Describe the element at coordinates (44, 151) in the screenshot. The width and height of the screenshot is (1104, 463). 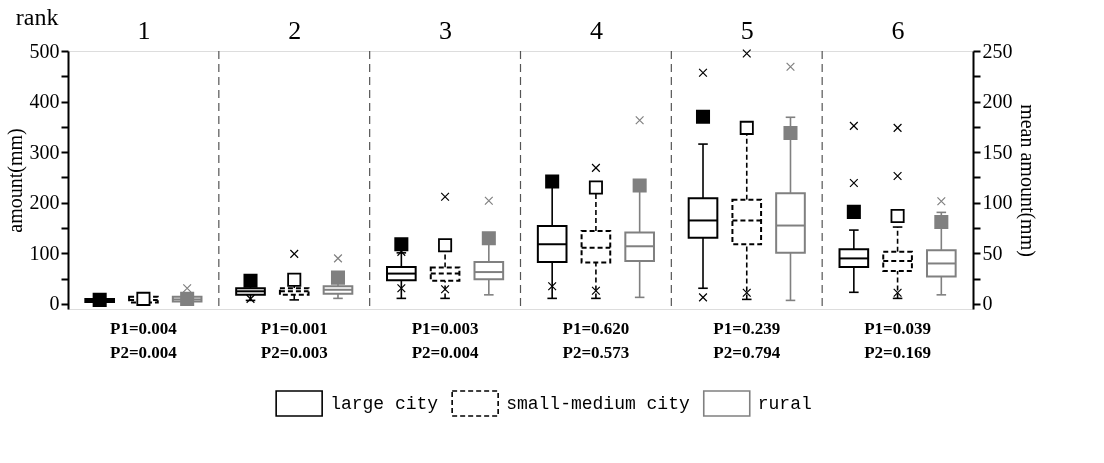
I see `y-tick-label: 300` at that location.